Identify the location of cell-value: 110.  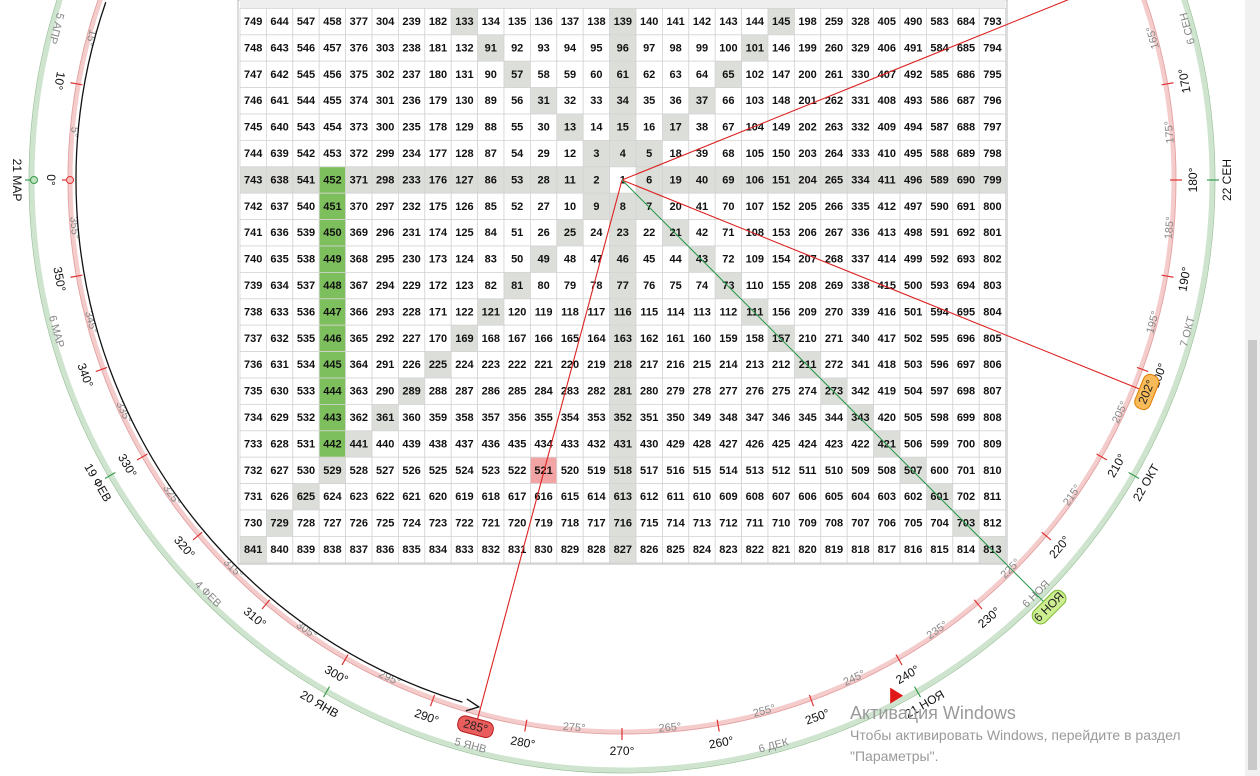
(755, 286).